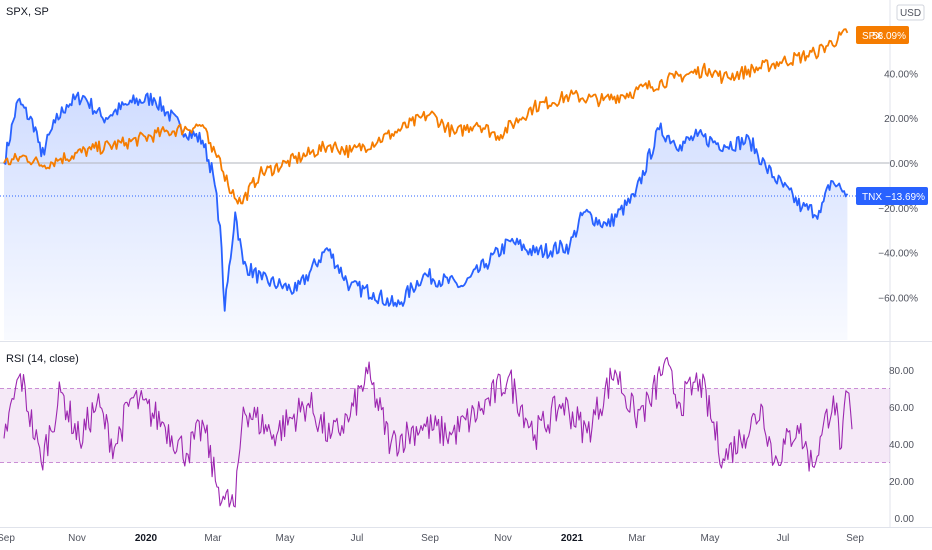  Describe the element at coordinates (872, 36) in the screenshot. I see `spx-tag-name: SPX` at that location.